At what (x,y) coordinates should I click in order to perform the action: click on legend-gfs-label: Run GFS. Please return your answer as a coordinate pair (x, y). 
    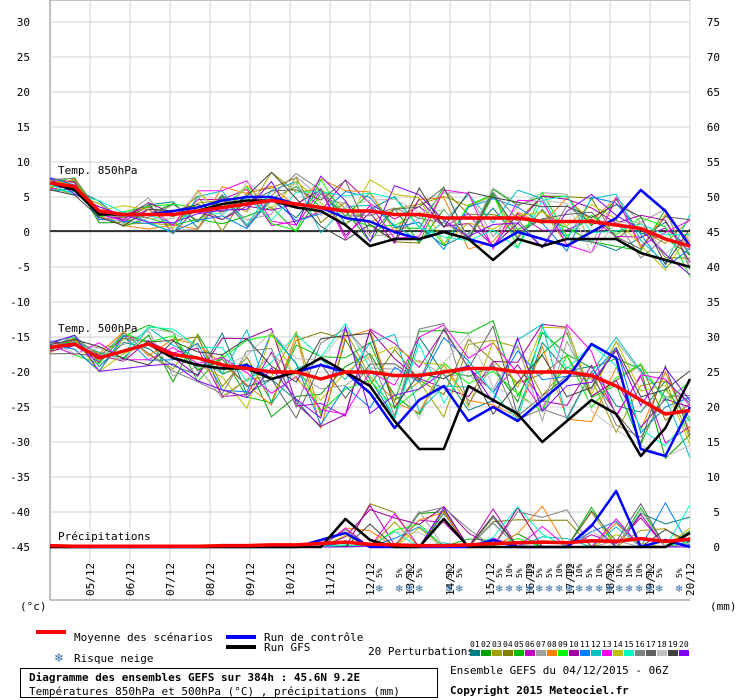
    Looking at the image, I should click on (287, 647).